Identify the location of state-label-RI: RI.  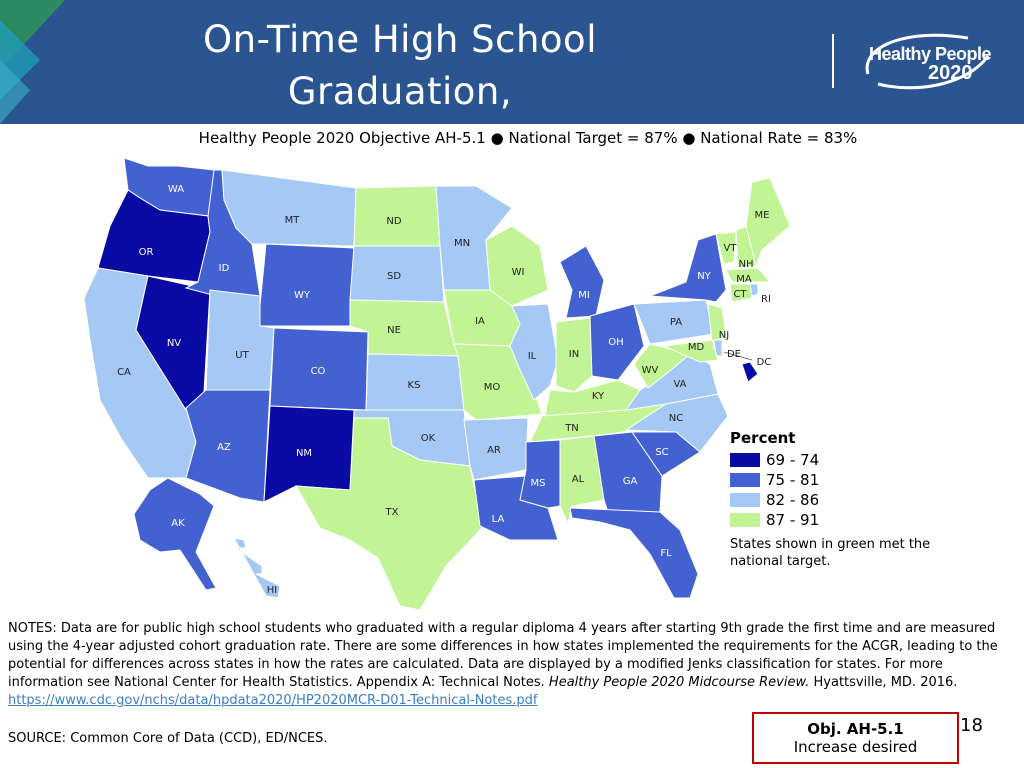
(766, 299).